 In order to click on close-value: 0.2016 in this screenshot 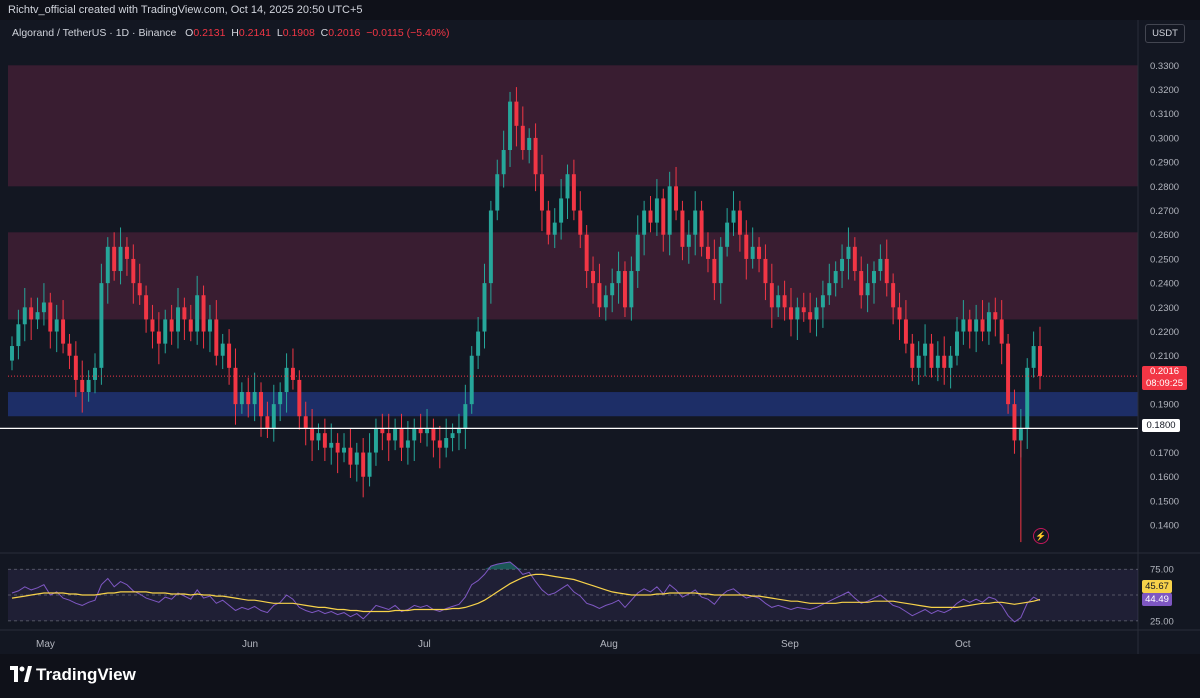, I will do `click(344, 33)`.